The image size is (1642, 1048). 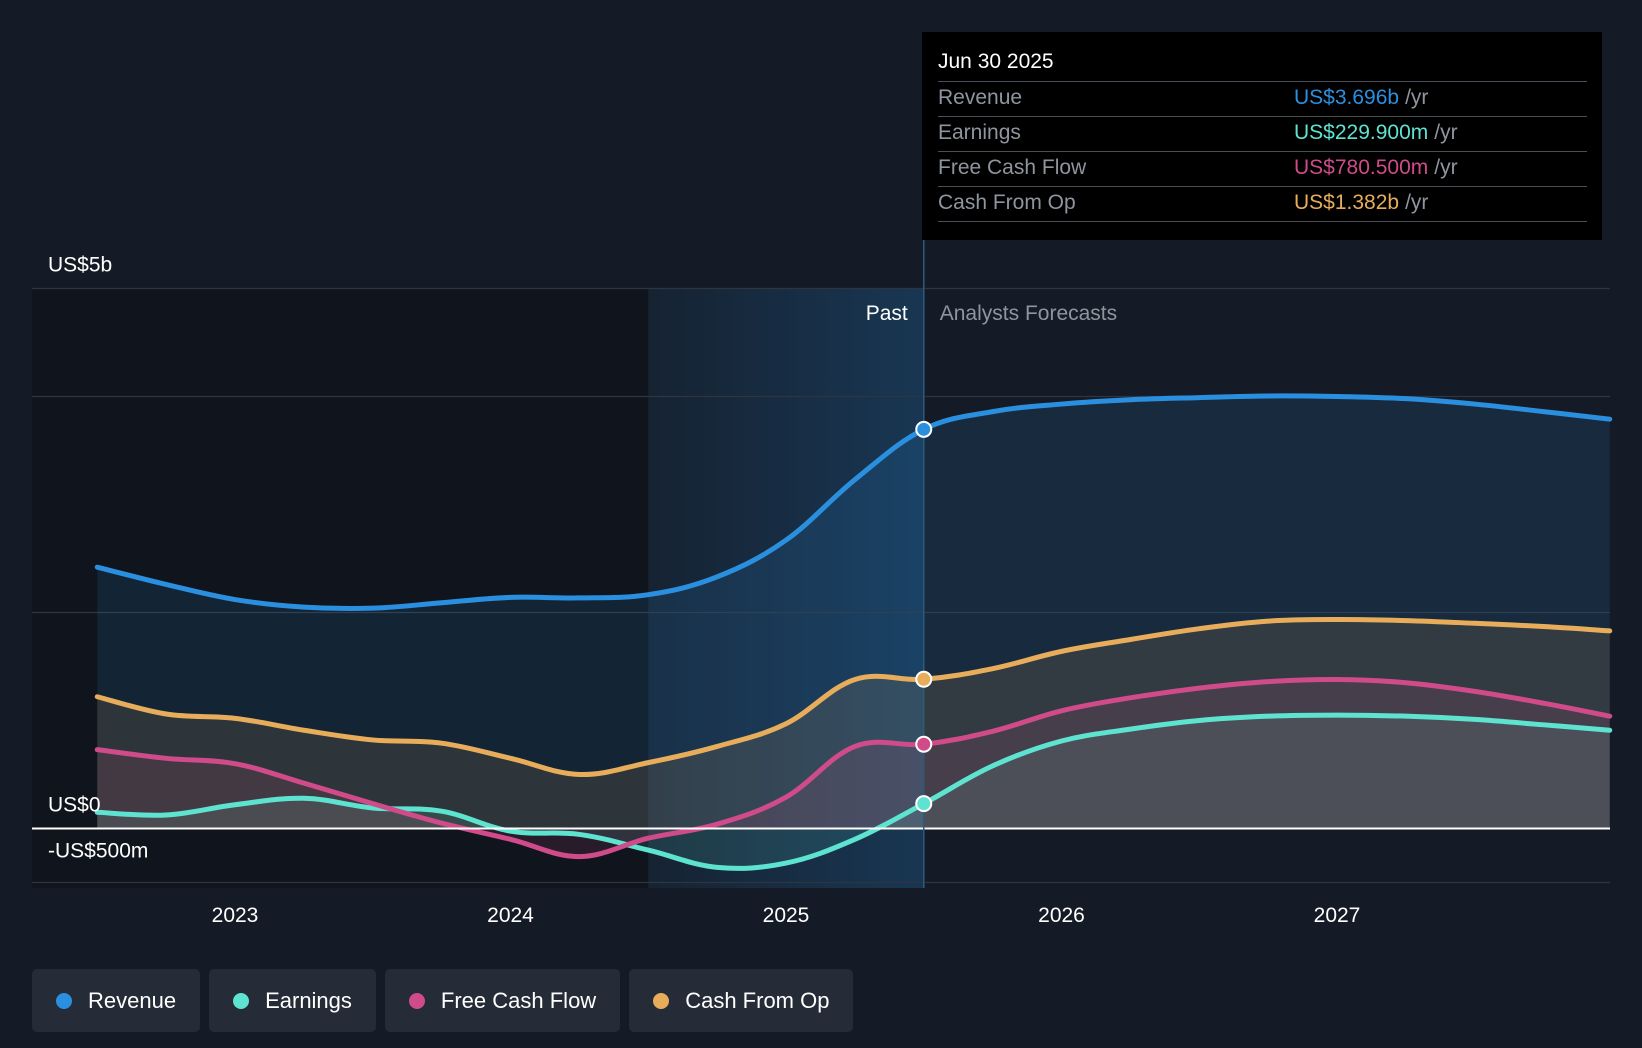 What do you see at coordinates (980, 97) in the screenshot?
I see `tooltip-label: Revenue` at bounding box center [980, 97].